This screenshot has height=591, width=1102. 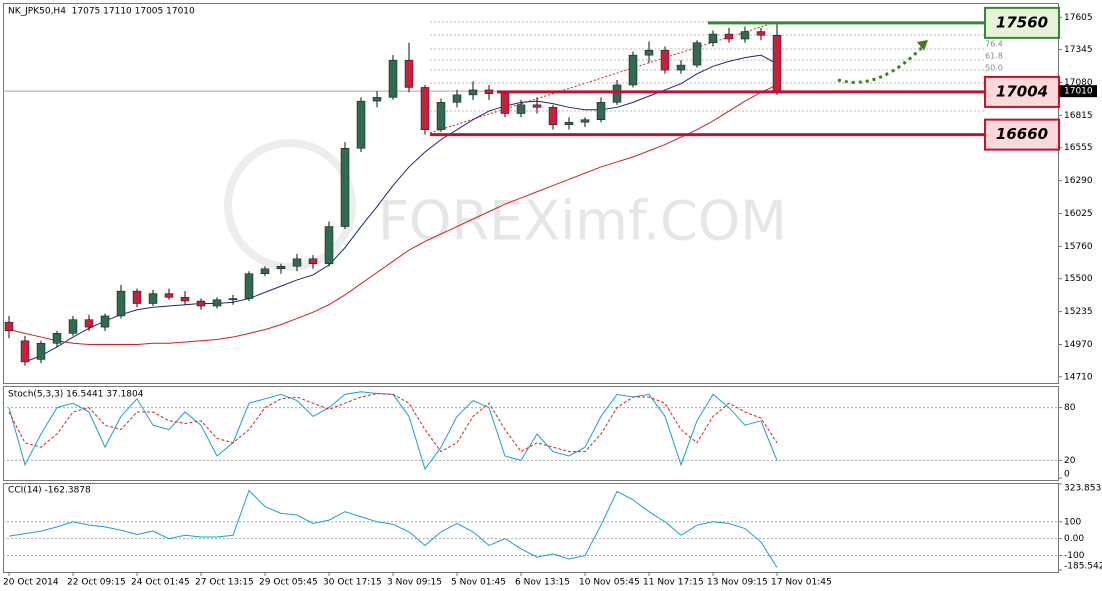 I want to click on x-tick-label: 5 Nov 01:45, so click(x=478, y=583).